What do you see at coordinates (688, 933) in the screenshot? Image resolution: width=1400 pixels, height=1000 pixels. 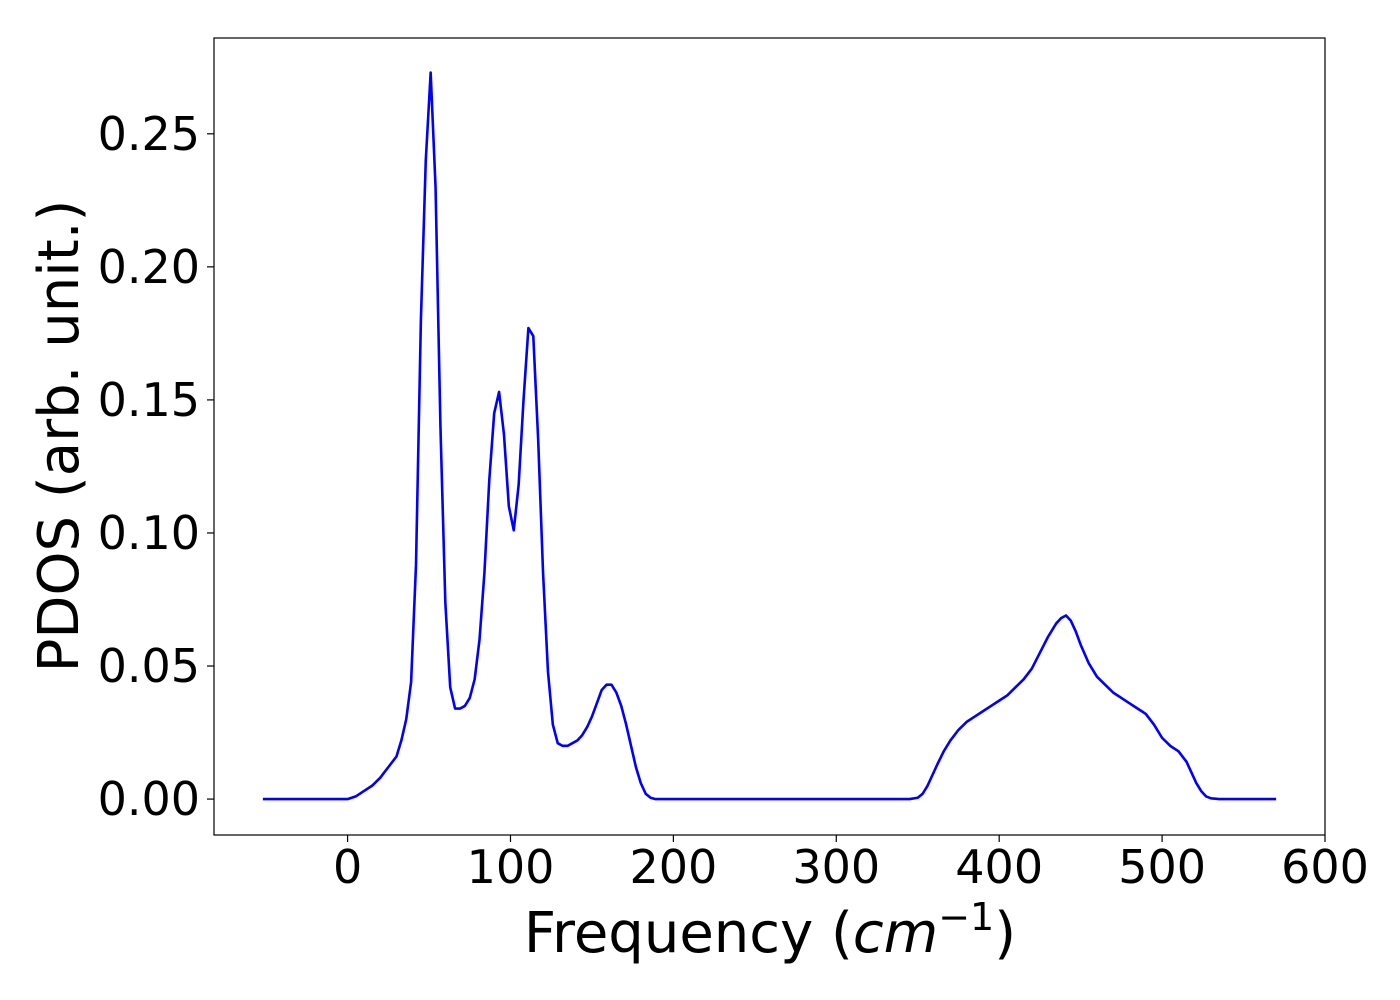 I see `x-axis-label-prefix: Frequency (` at bounding box center [688, 933].